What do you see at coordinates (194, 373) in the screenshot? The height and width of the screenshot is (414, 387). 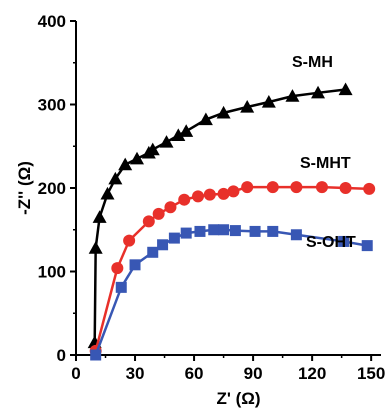 I see `x-tick-label: 60` at bounding box center [194, 373].